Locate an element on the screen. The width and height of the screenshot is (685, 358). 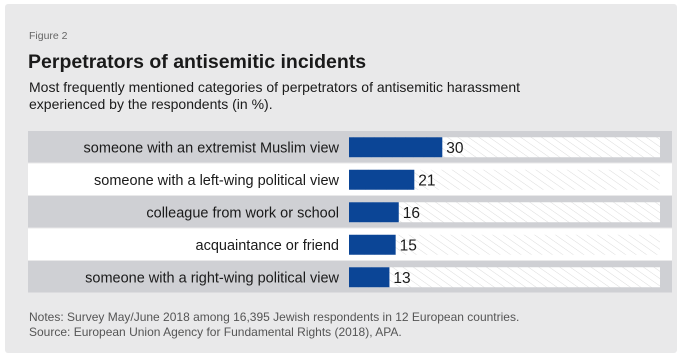
value-label: 15 is located at coordinates (408, 245).